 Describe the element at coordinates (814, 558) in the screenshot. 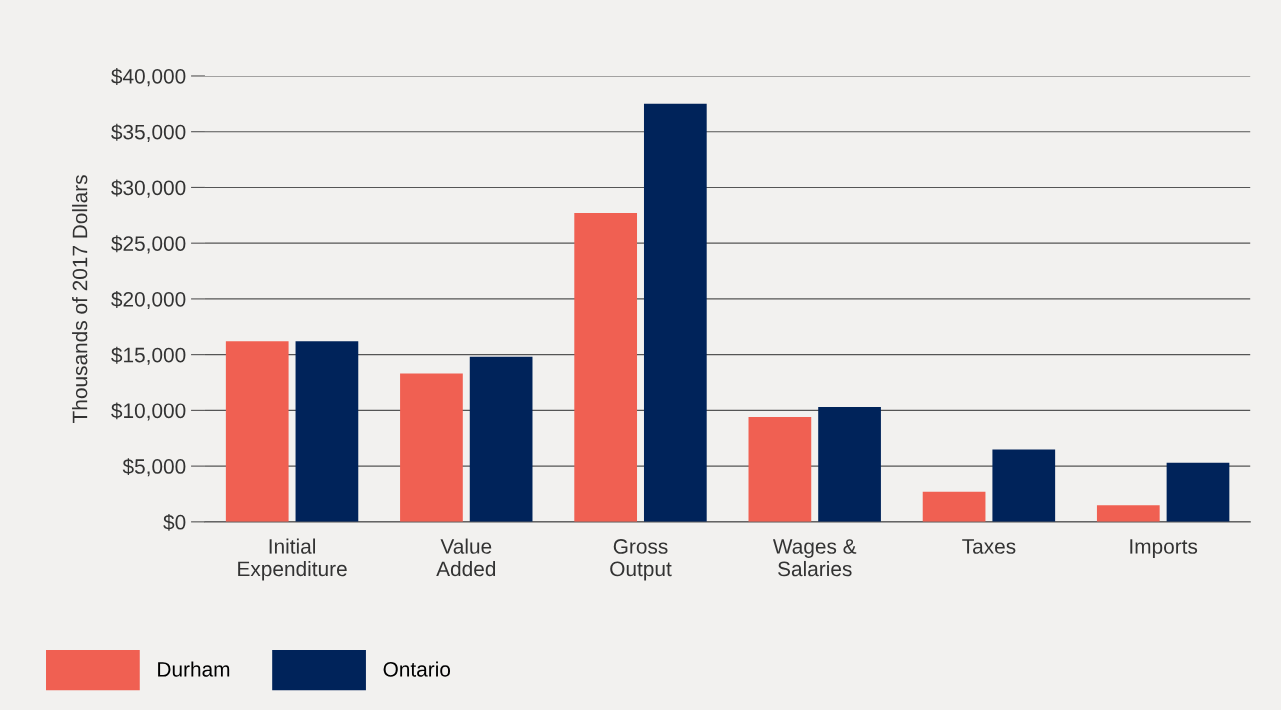

I see `x-tick-label: Wages & Salaries` at that location.